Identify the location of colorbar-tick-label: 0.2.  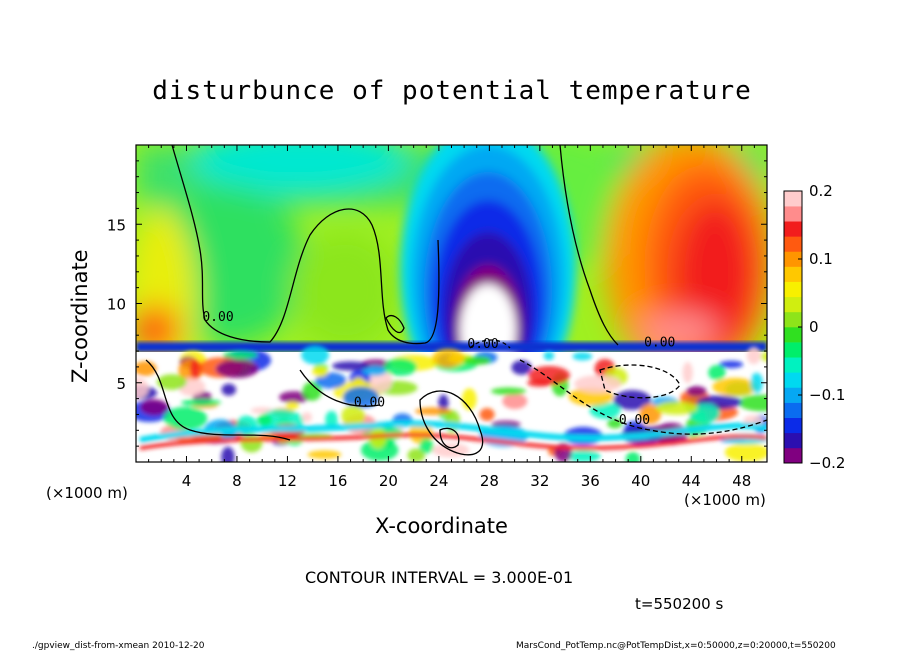
(821, 191).